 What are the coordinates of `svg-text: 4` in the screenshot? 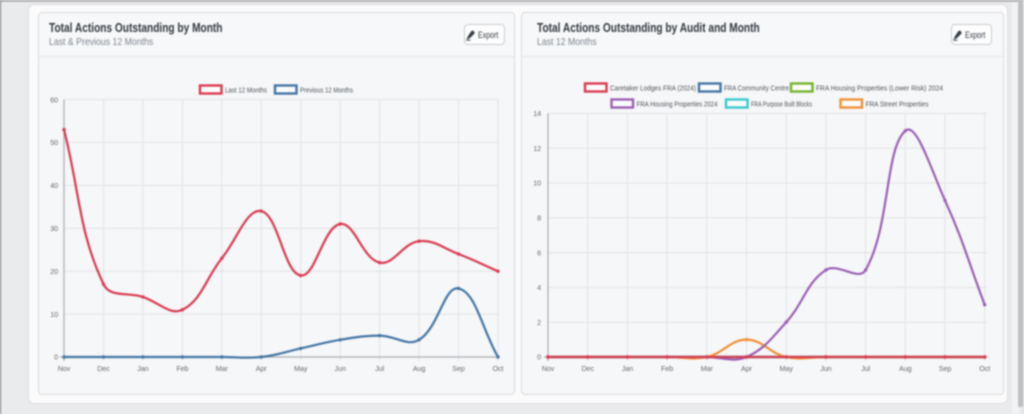 It's located at (539, 287).